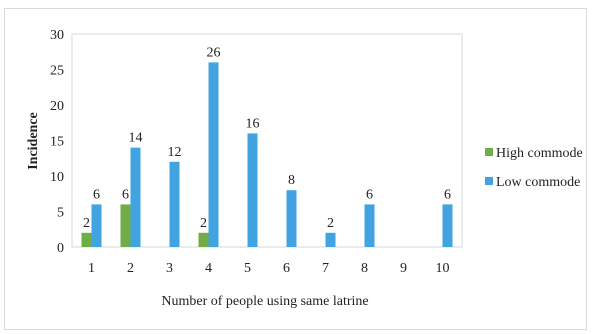  Describe the element at coordinates (57, 142) in the screenshot. I see `y-tick-label: 15` at that location.